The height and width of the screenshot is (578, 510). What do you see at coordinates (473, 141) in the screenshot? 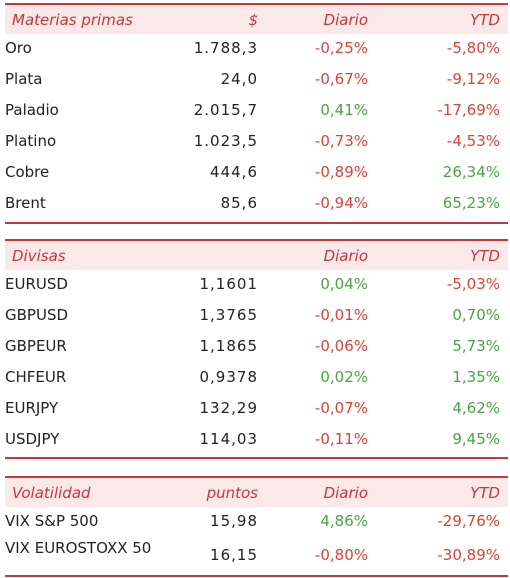
I see `row-ytd: -4,53%` at bounding box center [473, 141].